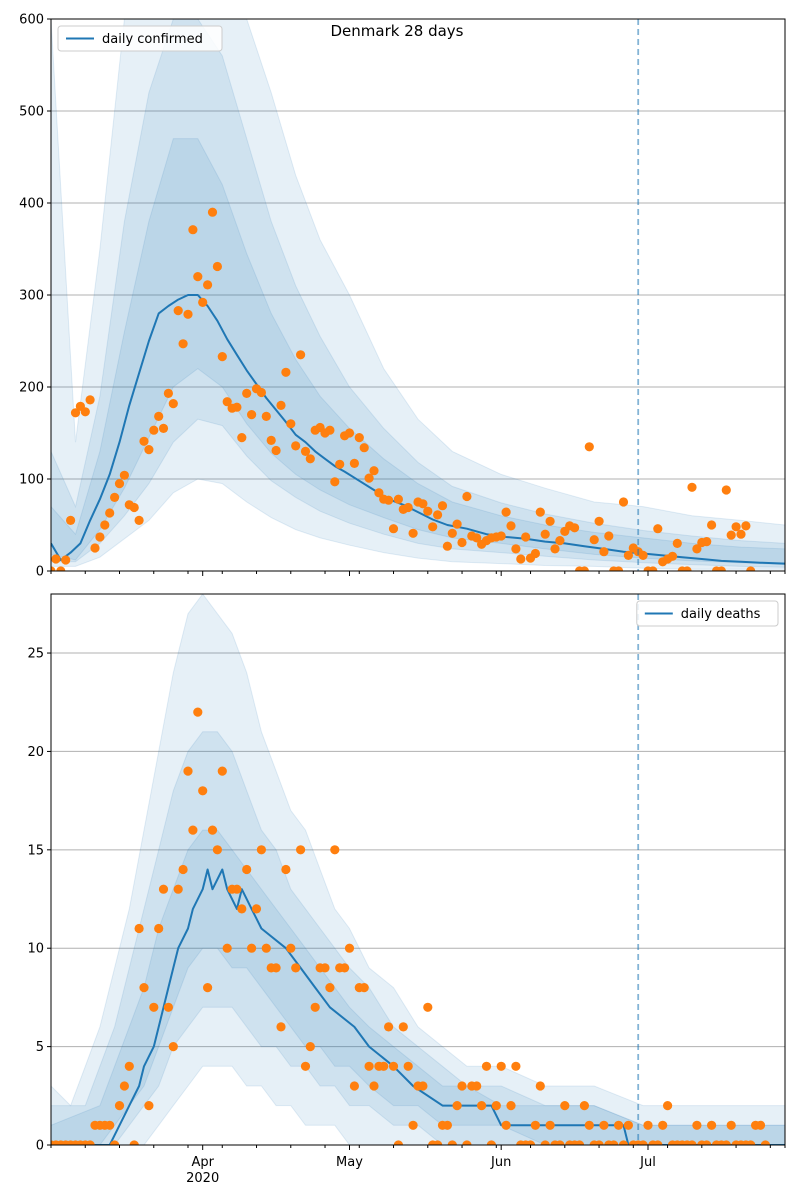  Describe the element at coordinates (35, 850) in the screenshot. I see `y-tick-label: 15` at that location.